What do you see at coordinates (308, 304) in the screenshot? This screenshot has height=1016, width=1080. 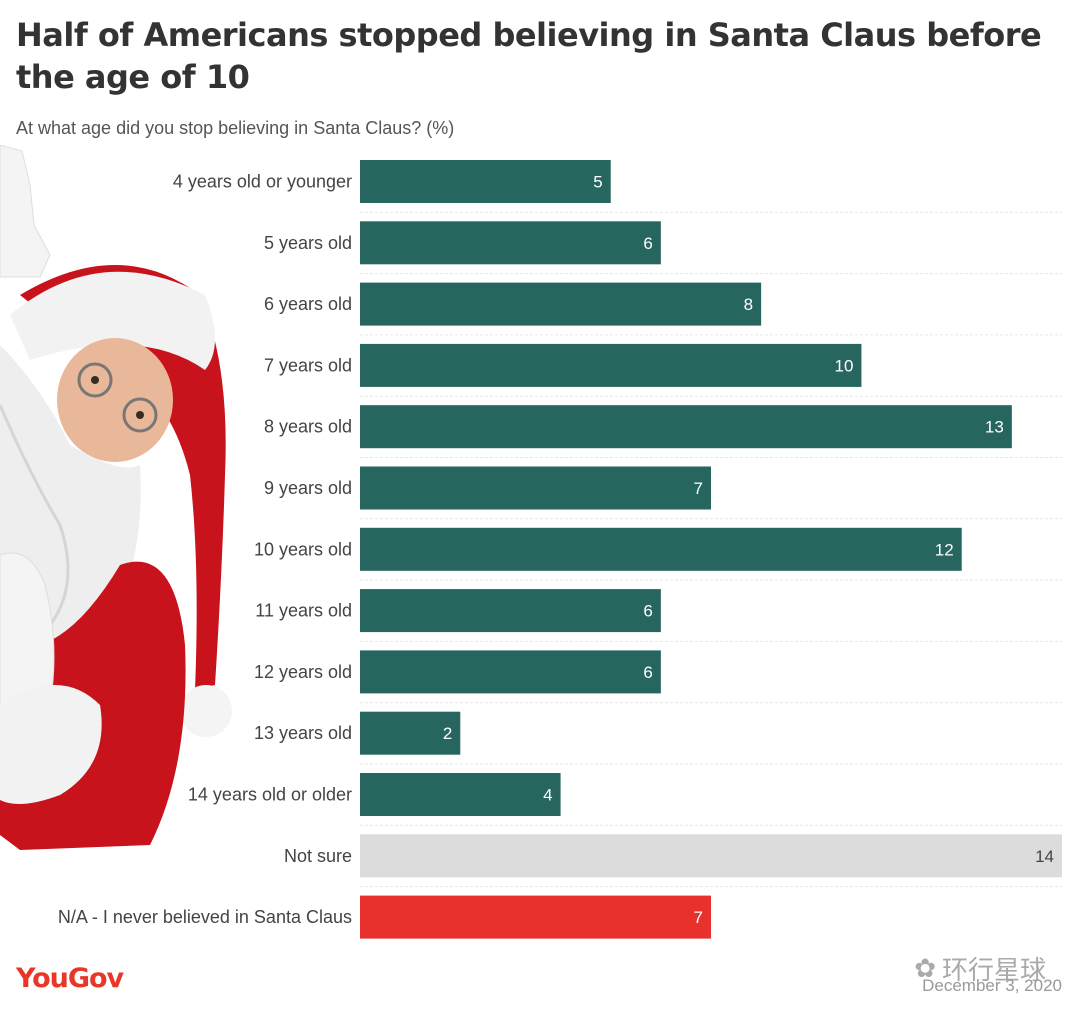 I see `category-label: 6 years old` at bounding box center [308, 304].